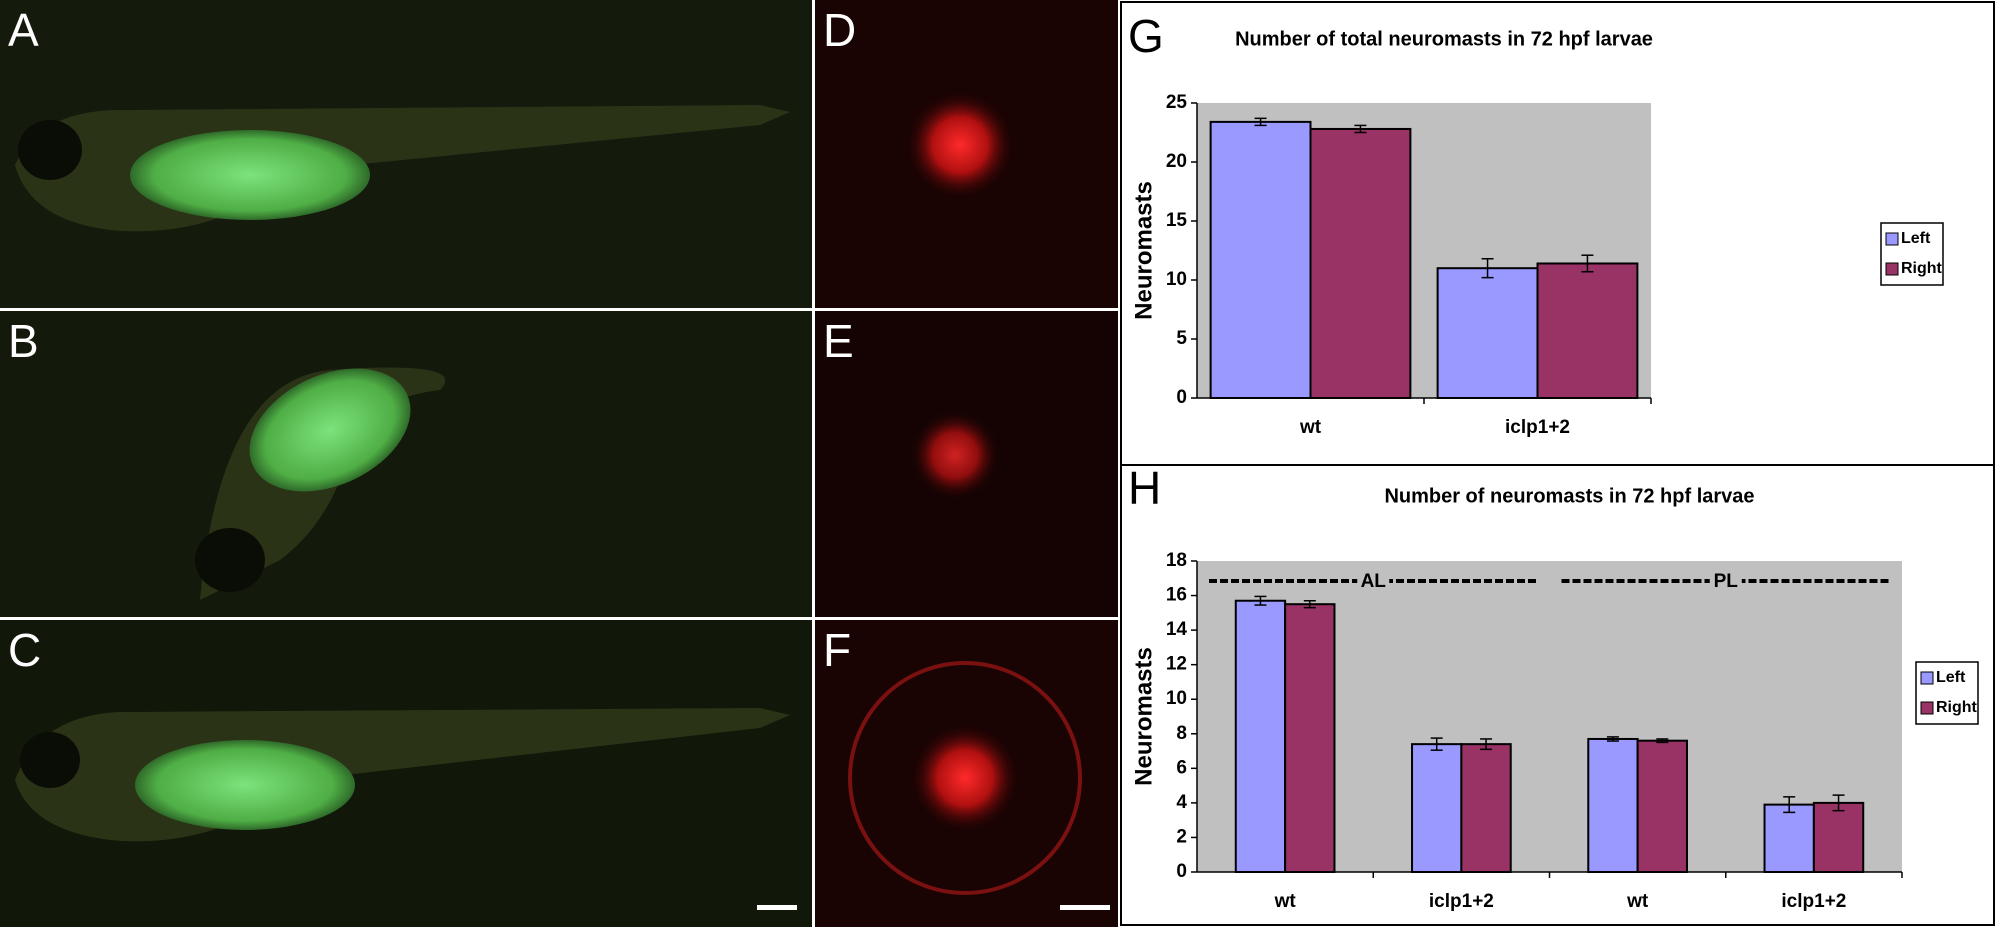 The width and height of the screenshot is (1996, 932). I want to click on panel-label: C, so click(24, 650).